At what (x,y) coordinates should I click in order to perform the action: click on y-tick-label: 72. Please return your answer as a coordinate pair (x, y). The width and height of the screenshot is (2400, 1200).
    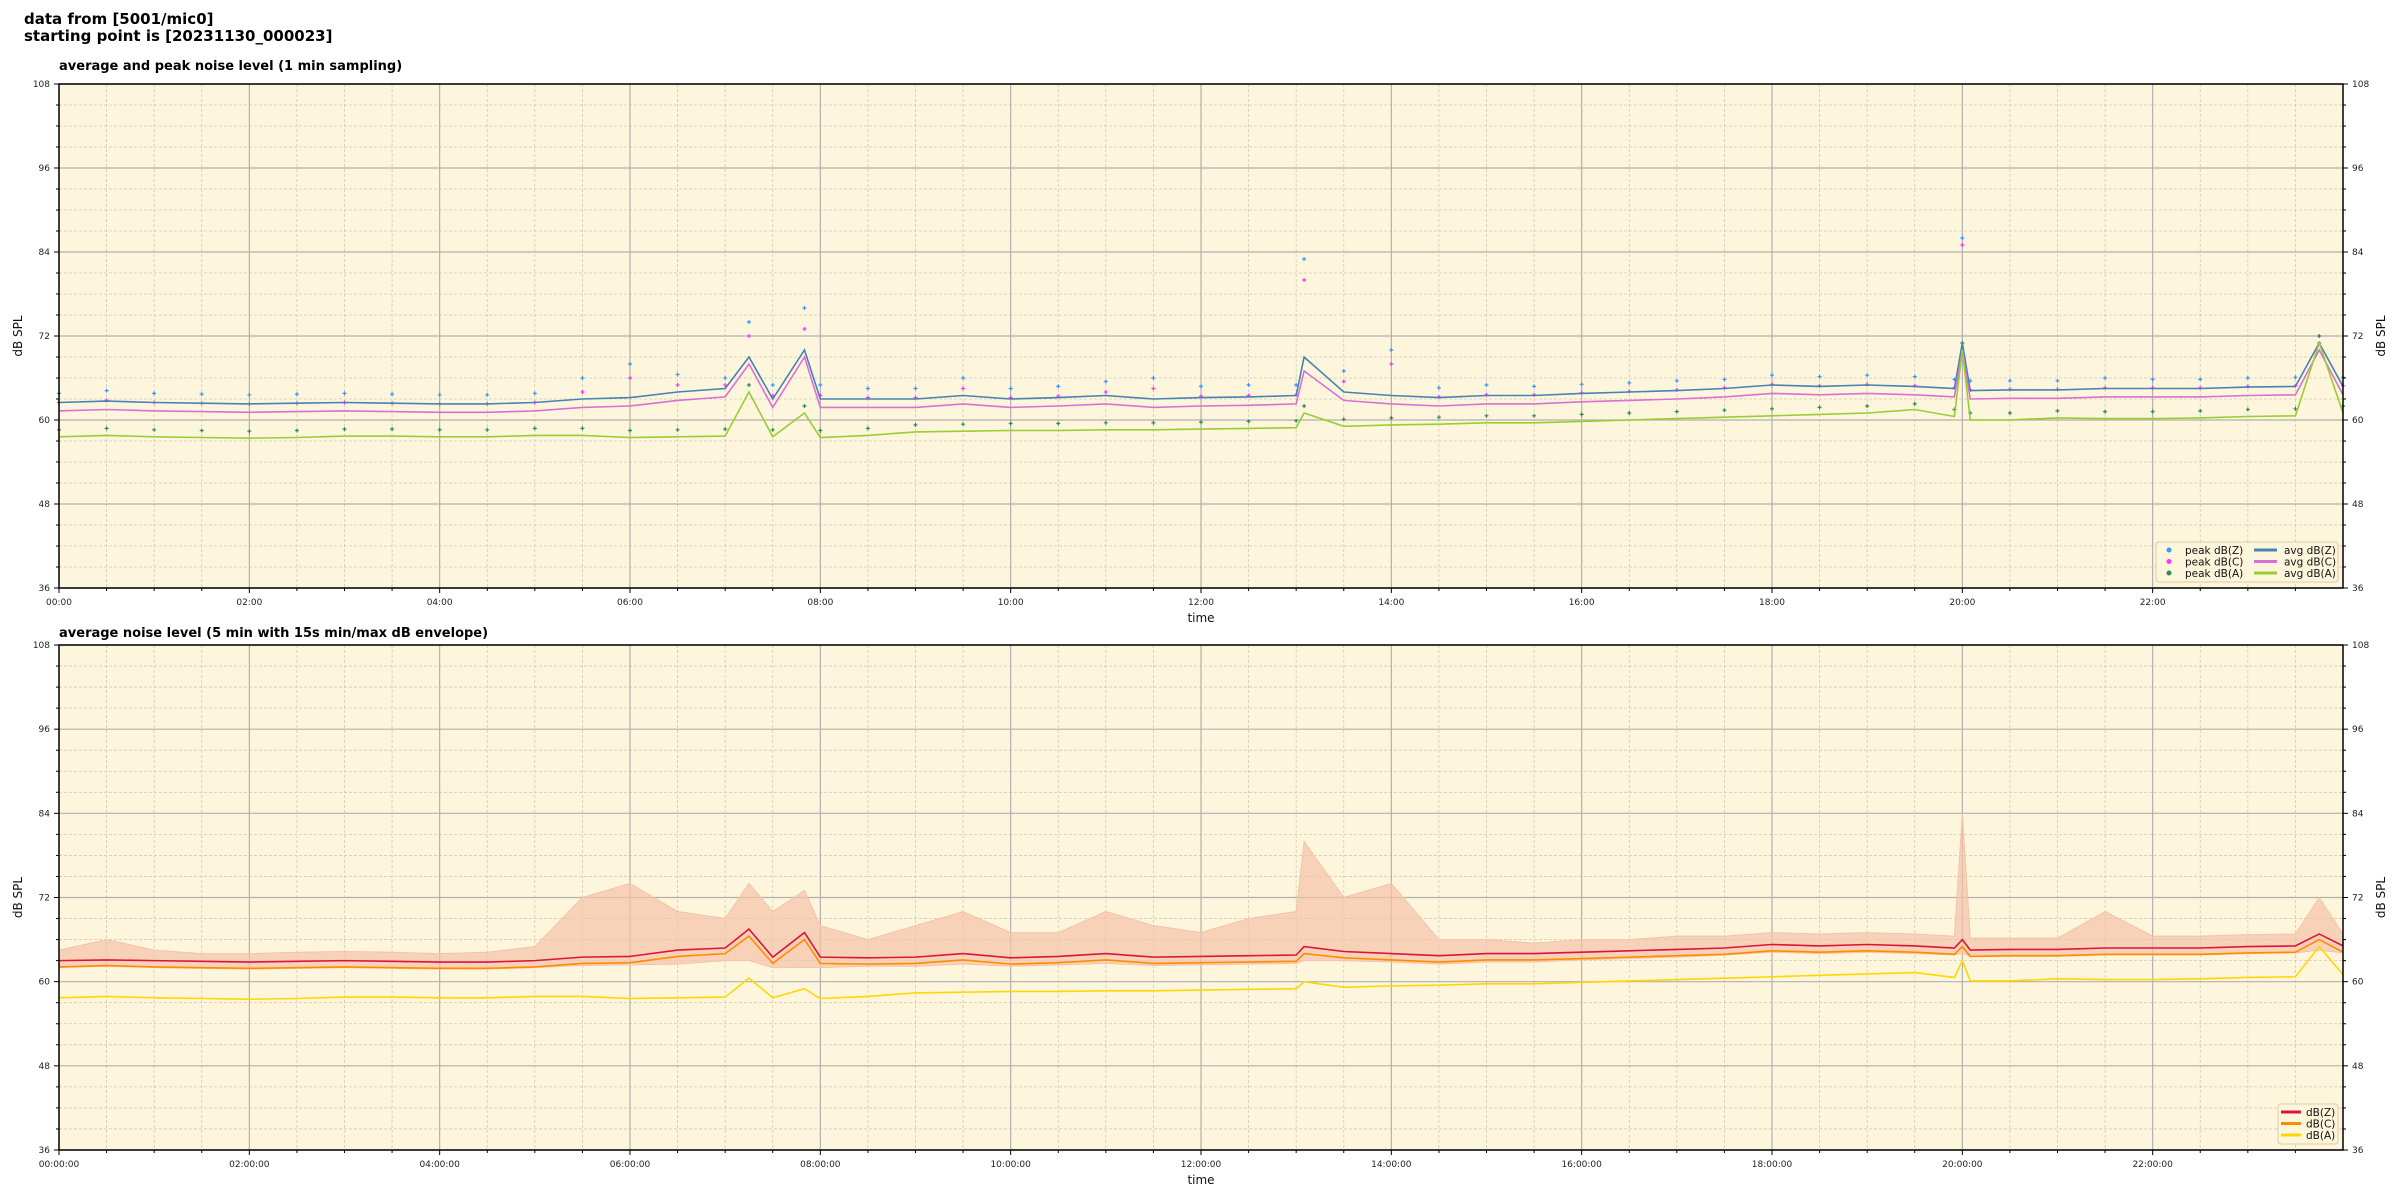
    Looking at the image, I should click on (44, 899).